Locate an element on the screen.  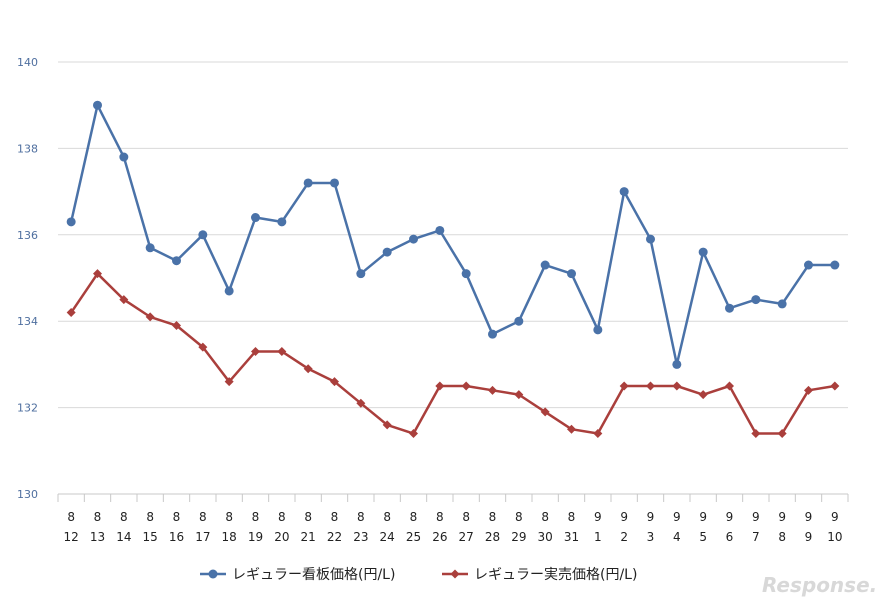
x-tick-day: 27 is located at coordinates (466, 537).